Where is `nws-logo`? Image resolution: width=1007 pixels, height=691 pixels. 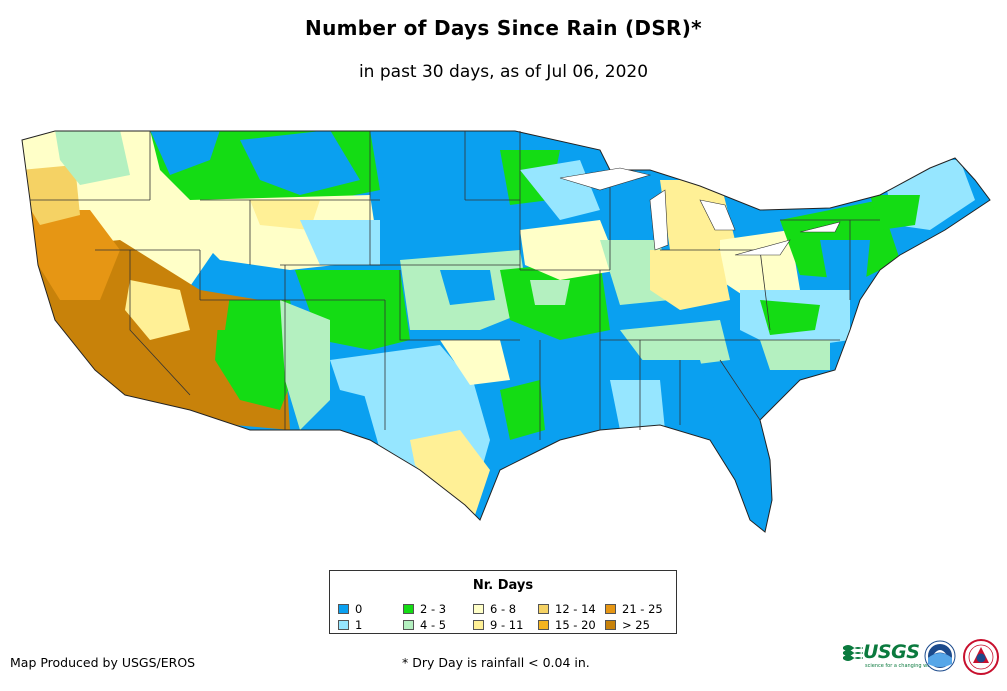
nws-logo is located at coordinates (981, 657).